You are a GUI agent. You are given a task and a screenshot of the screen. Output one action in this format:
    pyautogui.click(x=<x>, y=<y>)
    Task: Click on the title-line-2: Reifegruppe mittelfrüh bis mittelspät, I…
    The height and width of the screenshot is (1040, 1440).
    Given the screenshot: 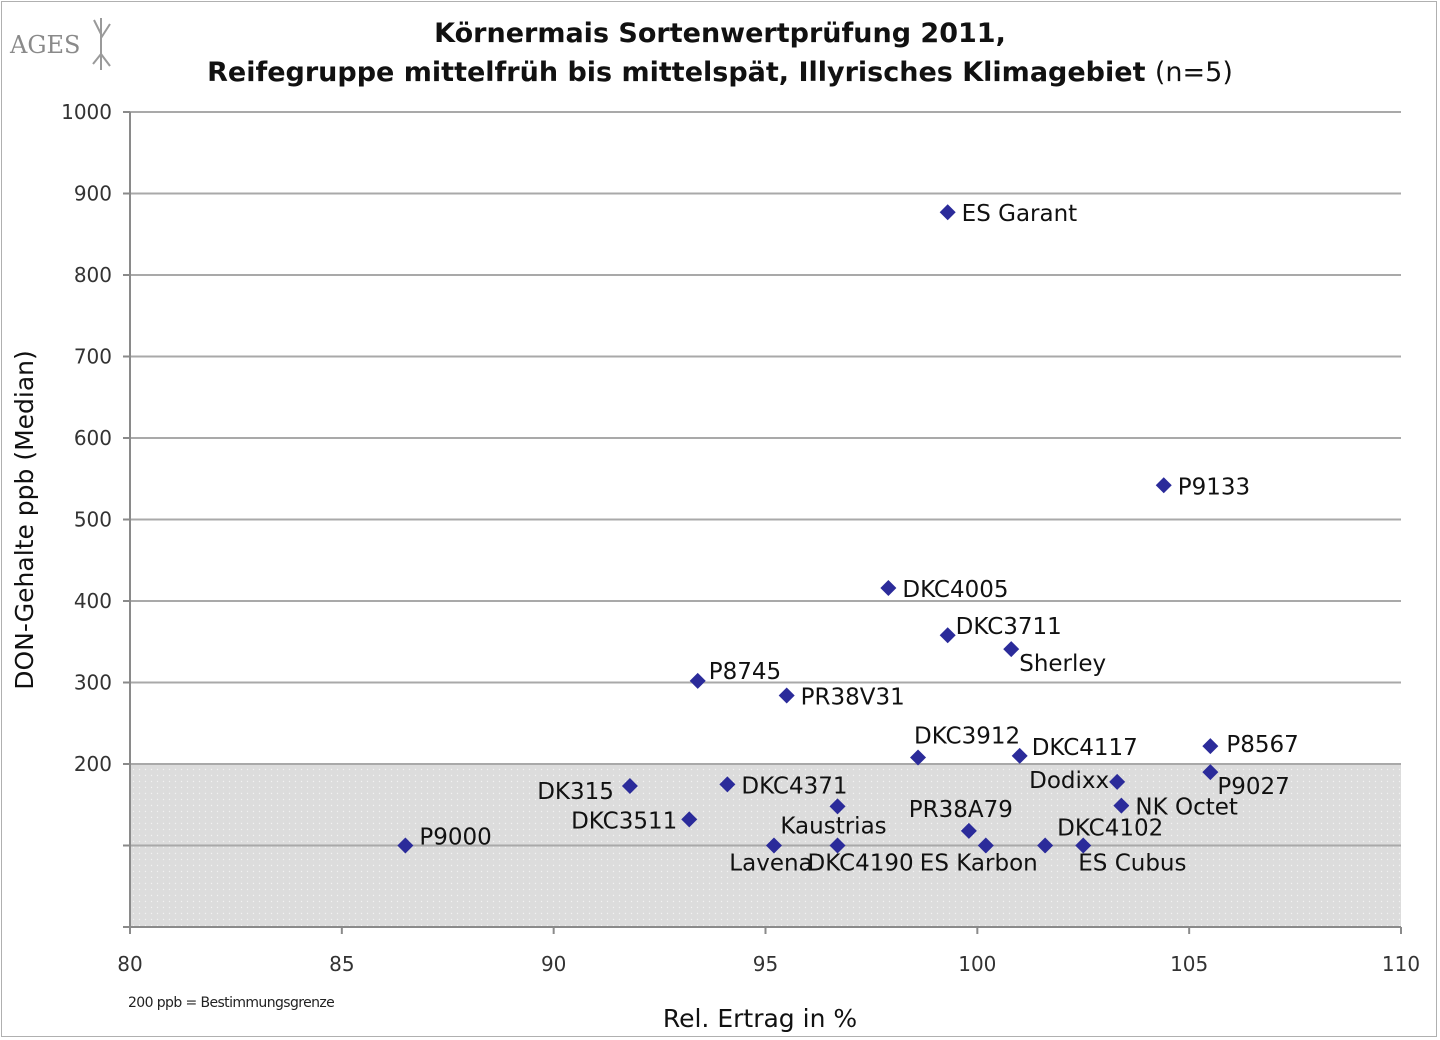 What is the action you would take?
    pyautogui.click(x=720, y=72)
    